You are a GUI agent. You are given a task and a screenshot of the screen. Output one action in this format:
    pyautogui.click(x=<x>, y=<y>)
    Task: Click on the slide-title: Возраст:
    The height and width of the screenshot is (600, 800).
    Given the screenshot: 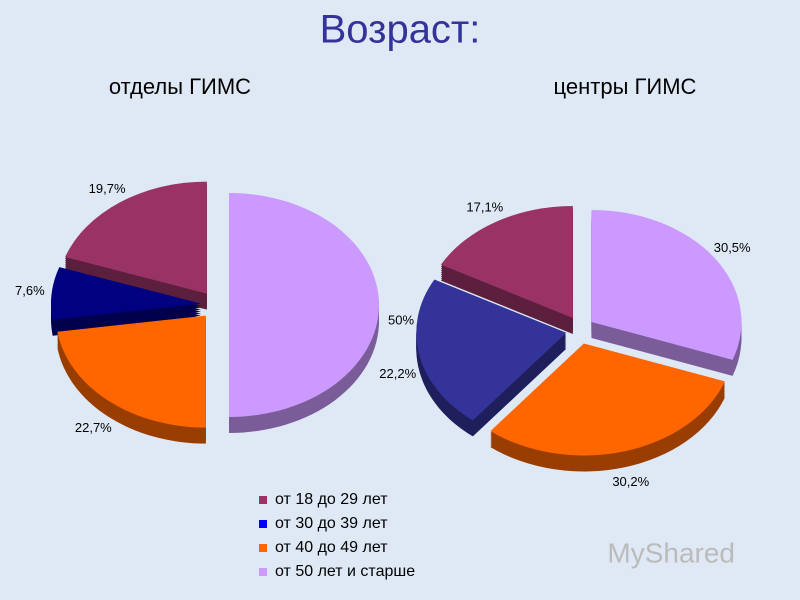 What is the action you would take?
    pyautogui.click(x=400, y=30)
    